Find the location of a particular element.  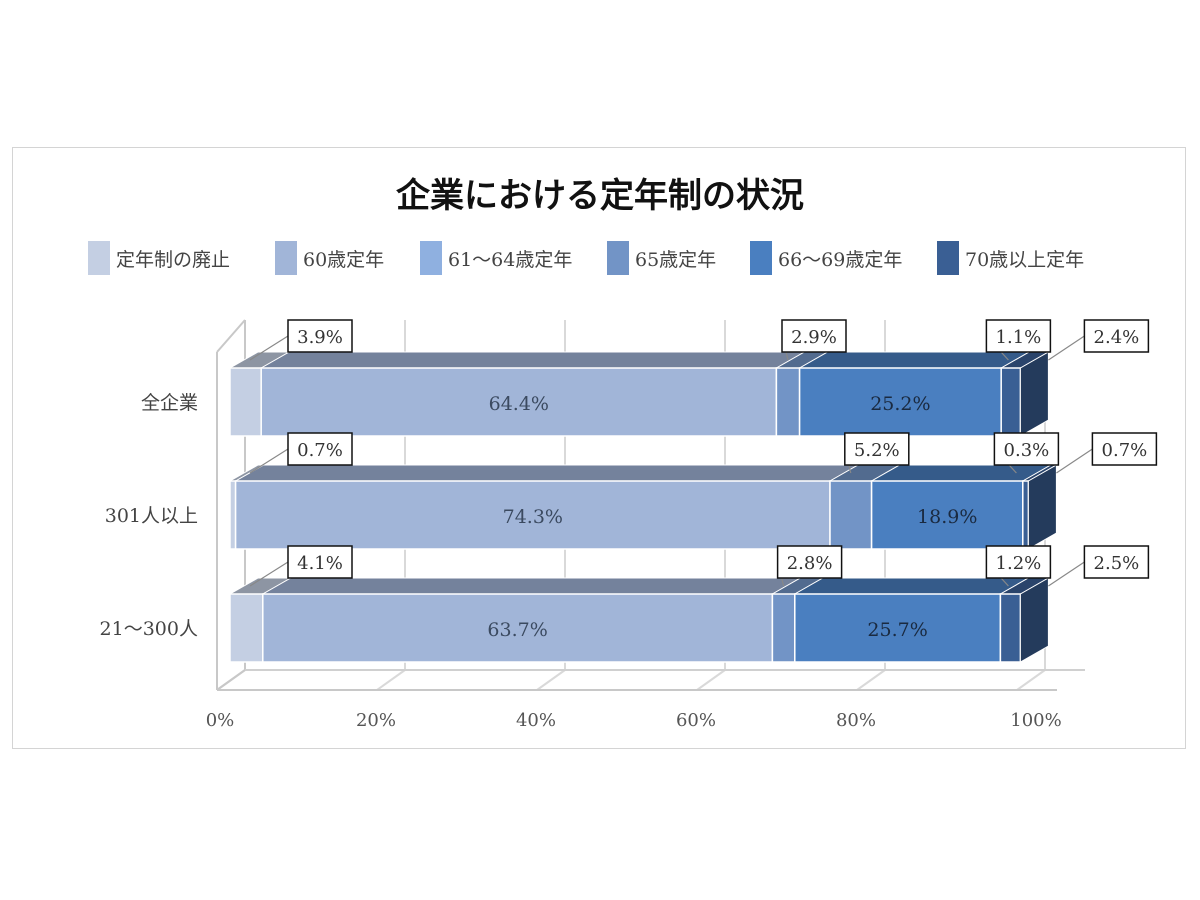

legend-item: 60歳定年 is located at coordinates (329, 258).